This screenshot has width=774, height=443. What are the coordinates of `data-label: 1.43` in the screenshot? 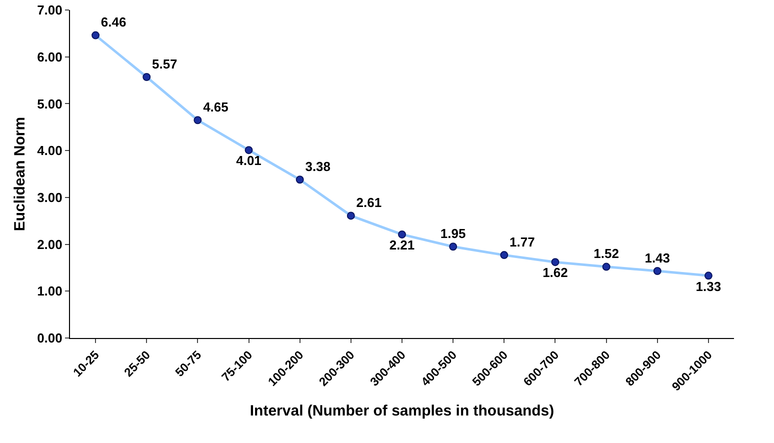 It's located at (657, 258).